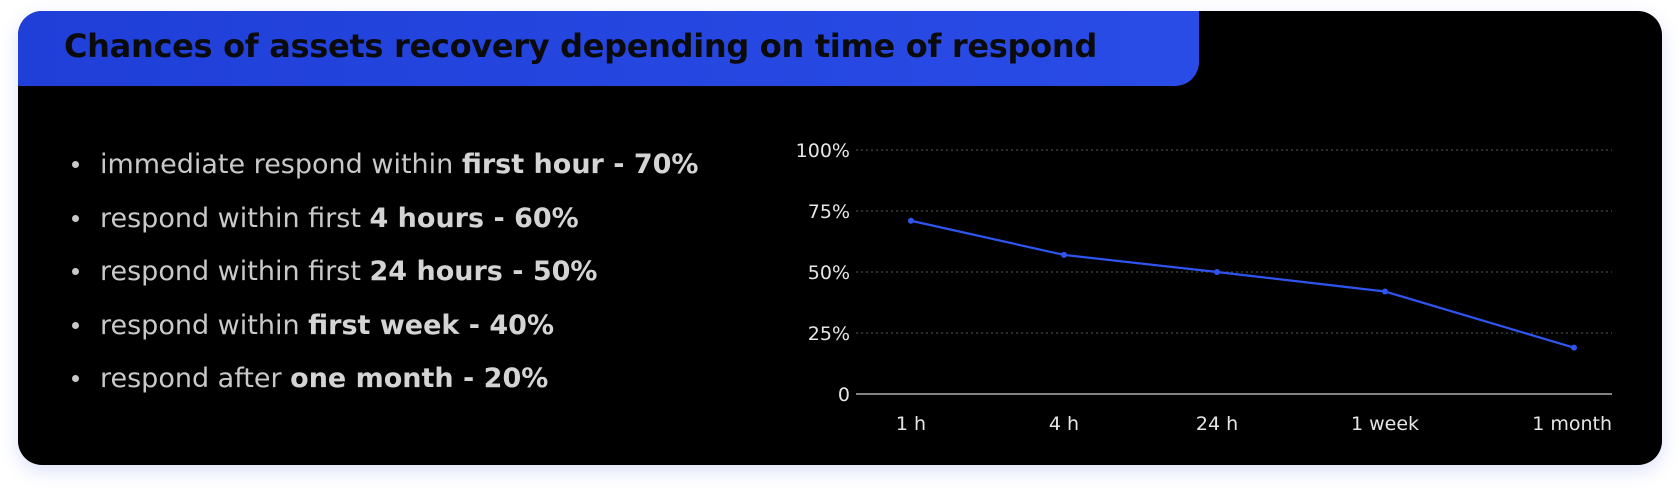 The height and width of the screenshot is (491, 1680). What do you see at coordinates (431, 325) in the screenshot?
I see `bullet-bold-text: first week - 40%` at bounding box center [431, 325].